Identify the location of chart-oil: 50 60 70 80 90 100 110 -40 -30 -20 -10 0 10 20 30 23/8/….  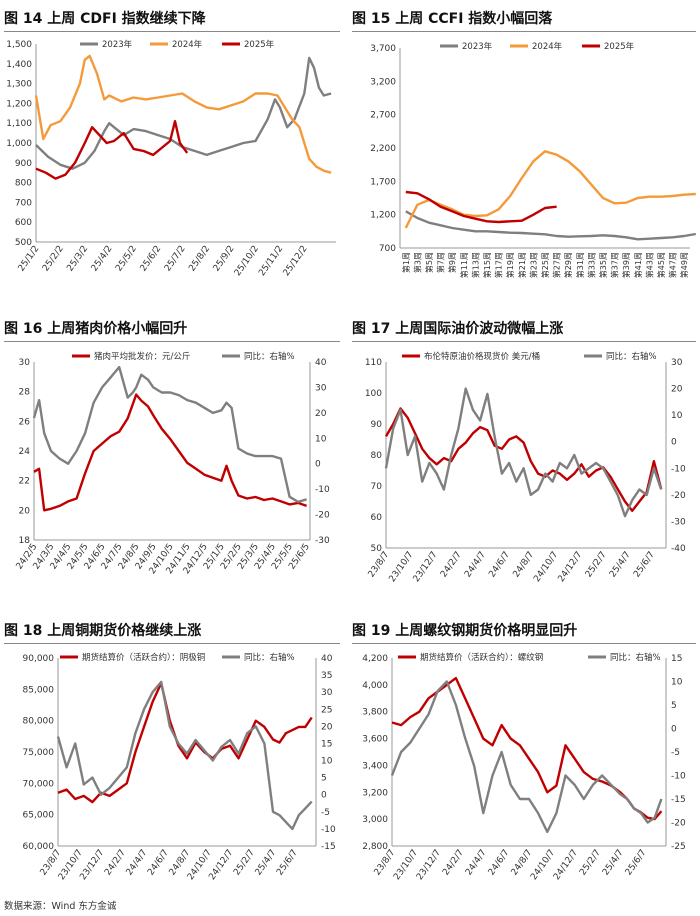
(525, 467).